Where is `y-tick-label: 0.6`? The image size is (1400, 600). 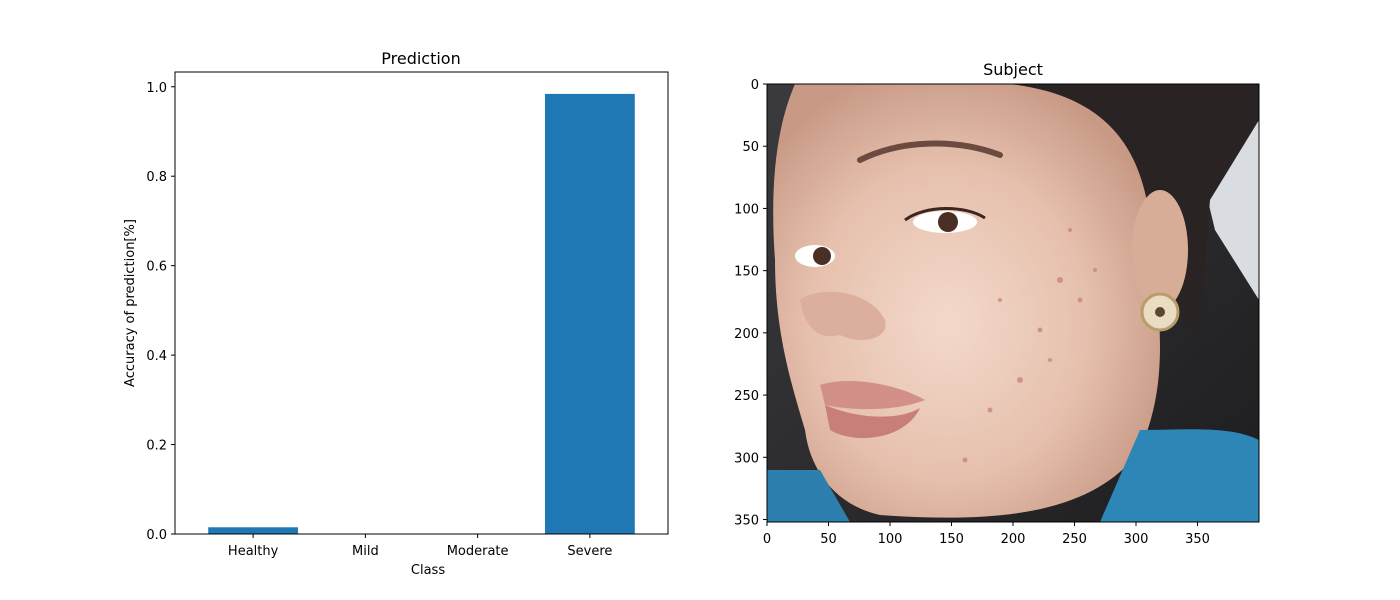
y-tick-label: 0.6 is located at coordinates (156, 267).